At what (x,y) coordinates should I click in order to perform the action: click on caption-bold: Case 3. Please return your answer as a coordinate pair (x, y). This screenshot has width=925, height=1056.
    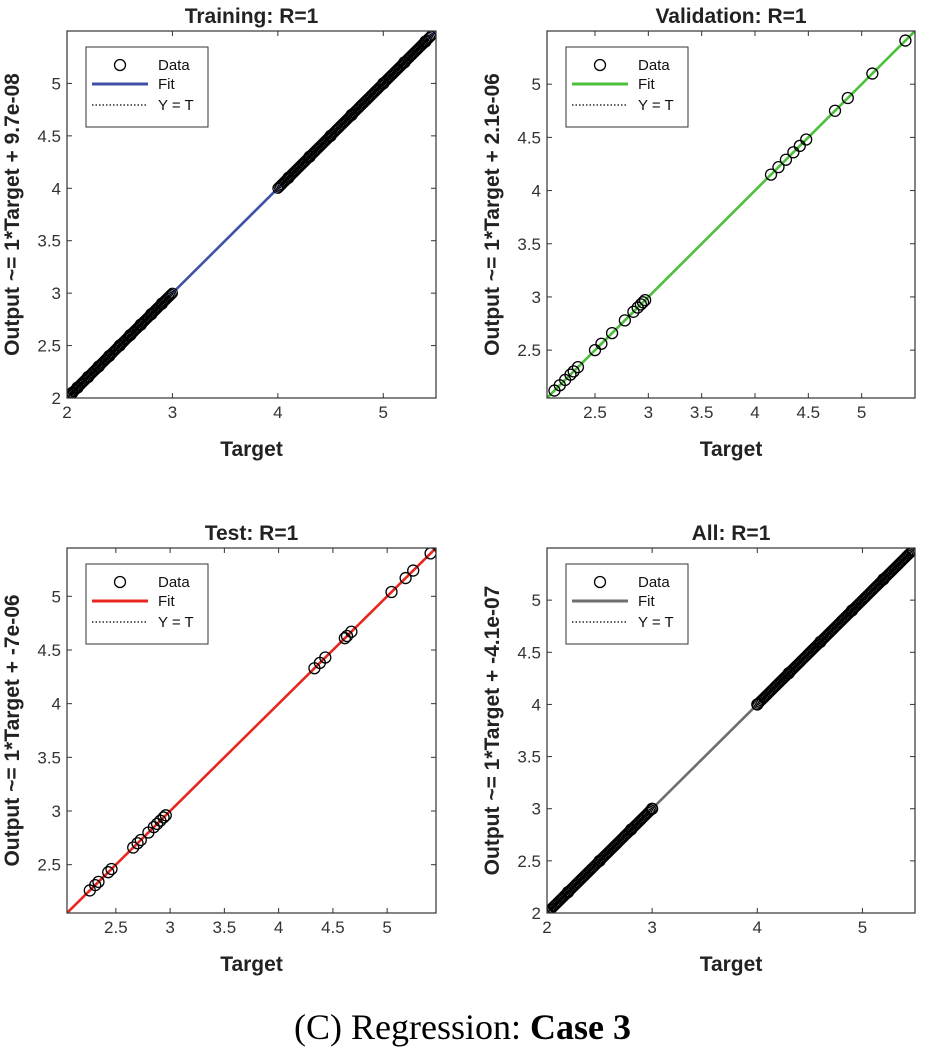
    Looking at the image, I should click on (580, 1027).